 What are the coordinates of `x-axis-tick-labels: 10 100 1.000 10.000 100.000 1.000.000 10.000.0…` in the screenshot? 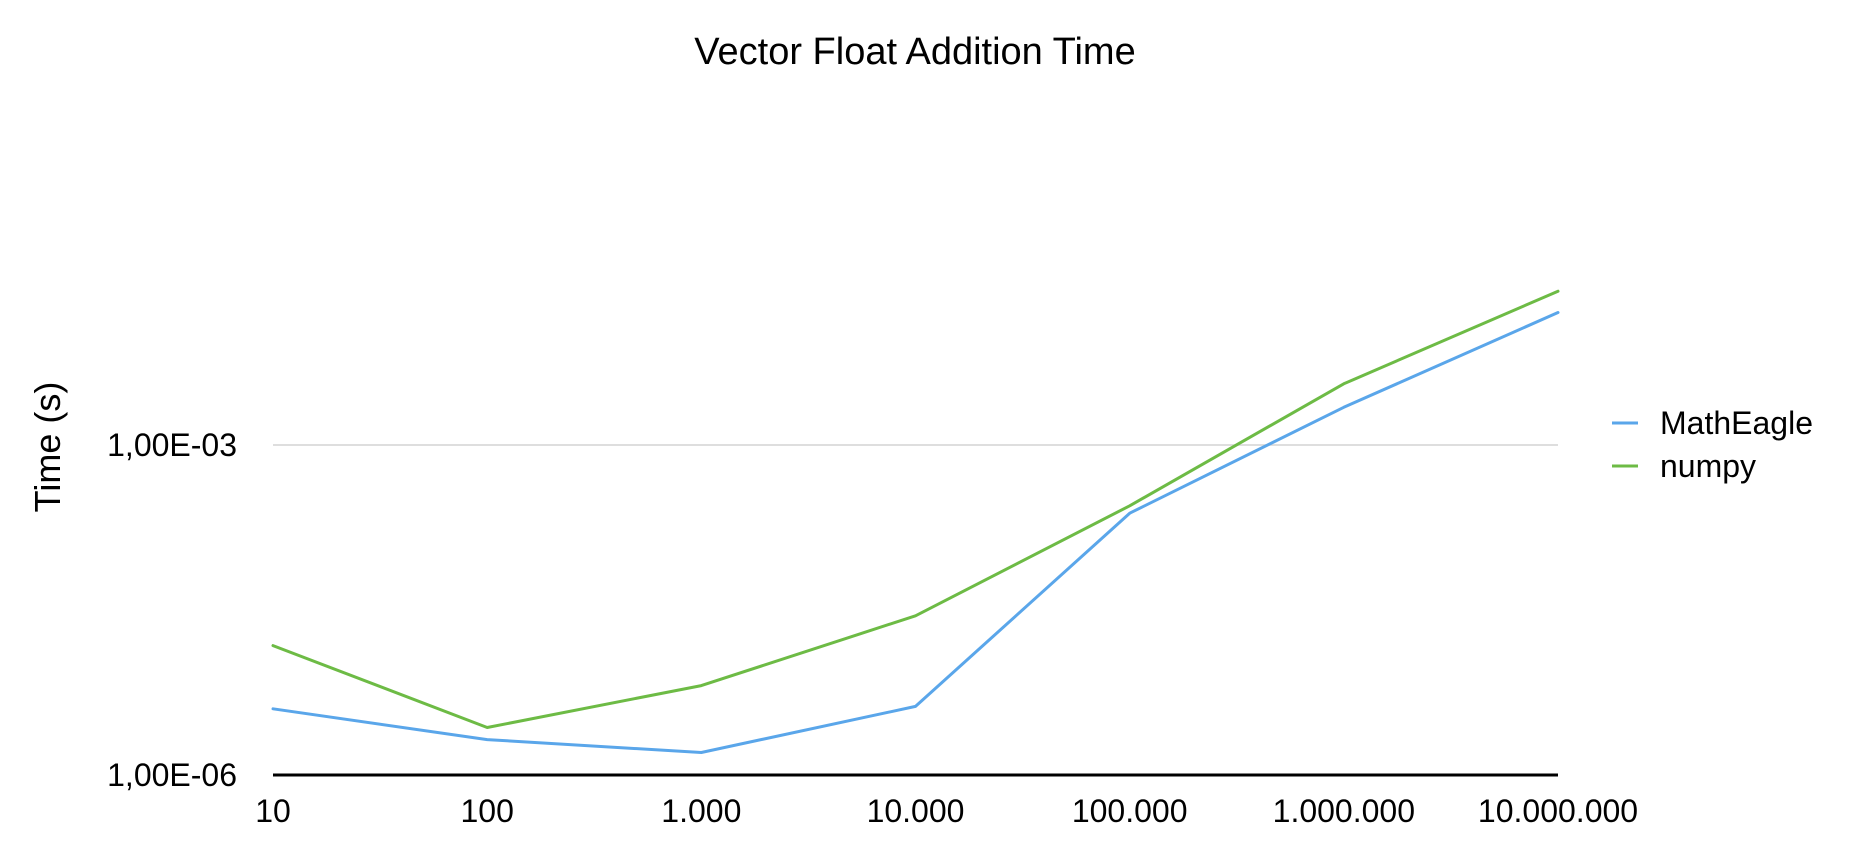 It's located at (946, 811).